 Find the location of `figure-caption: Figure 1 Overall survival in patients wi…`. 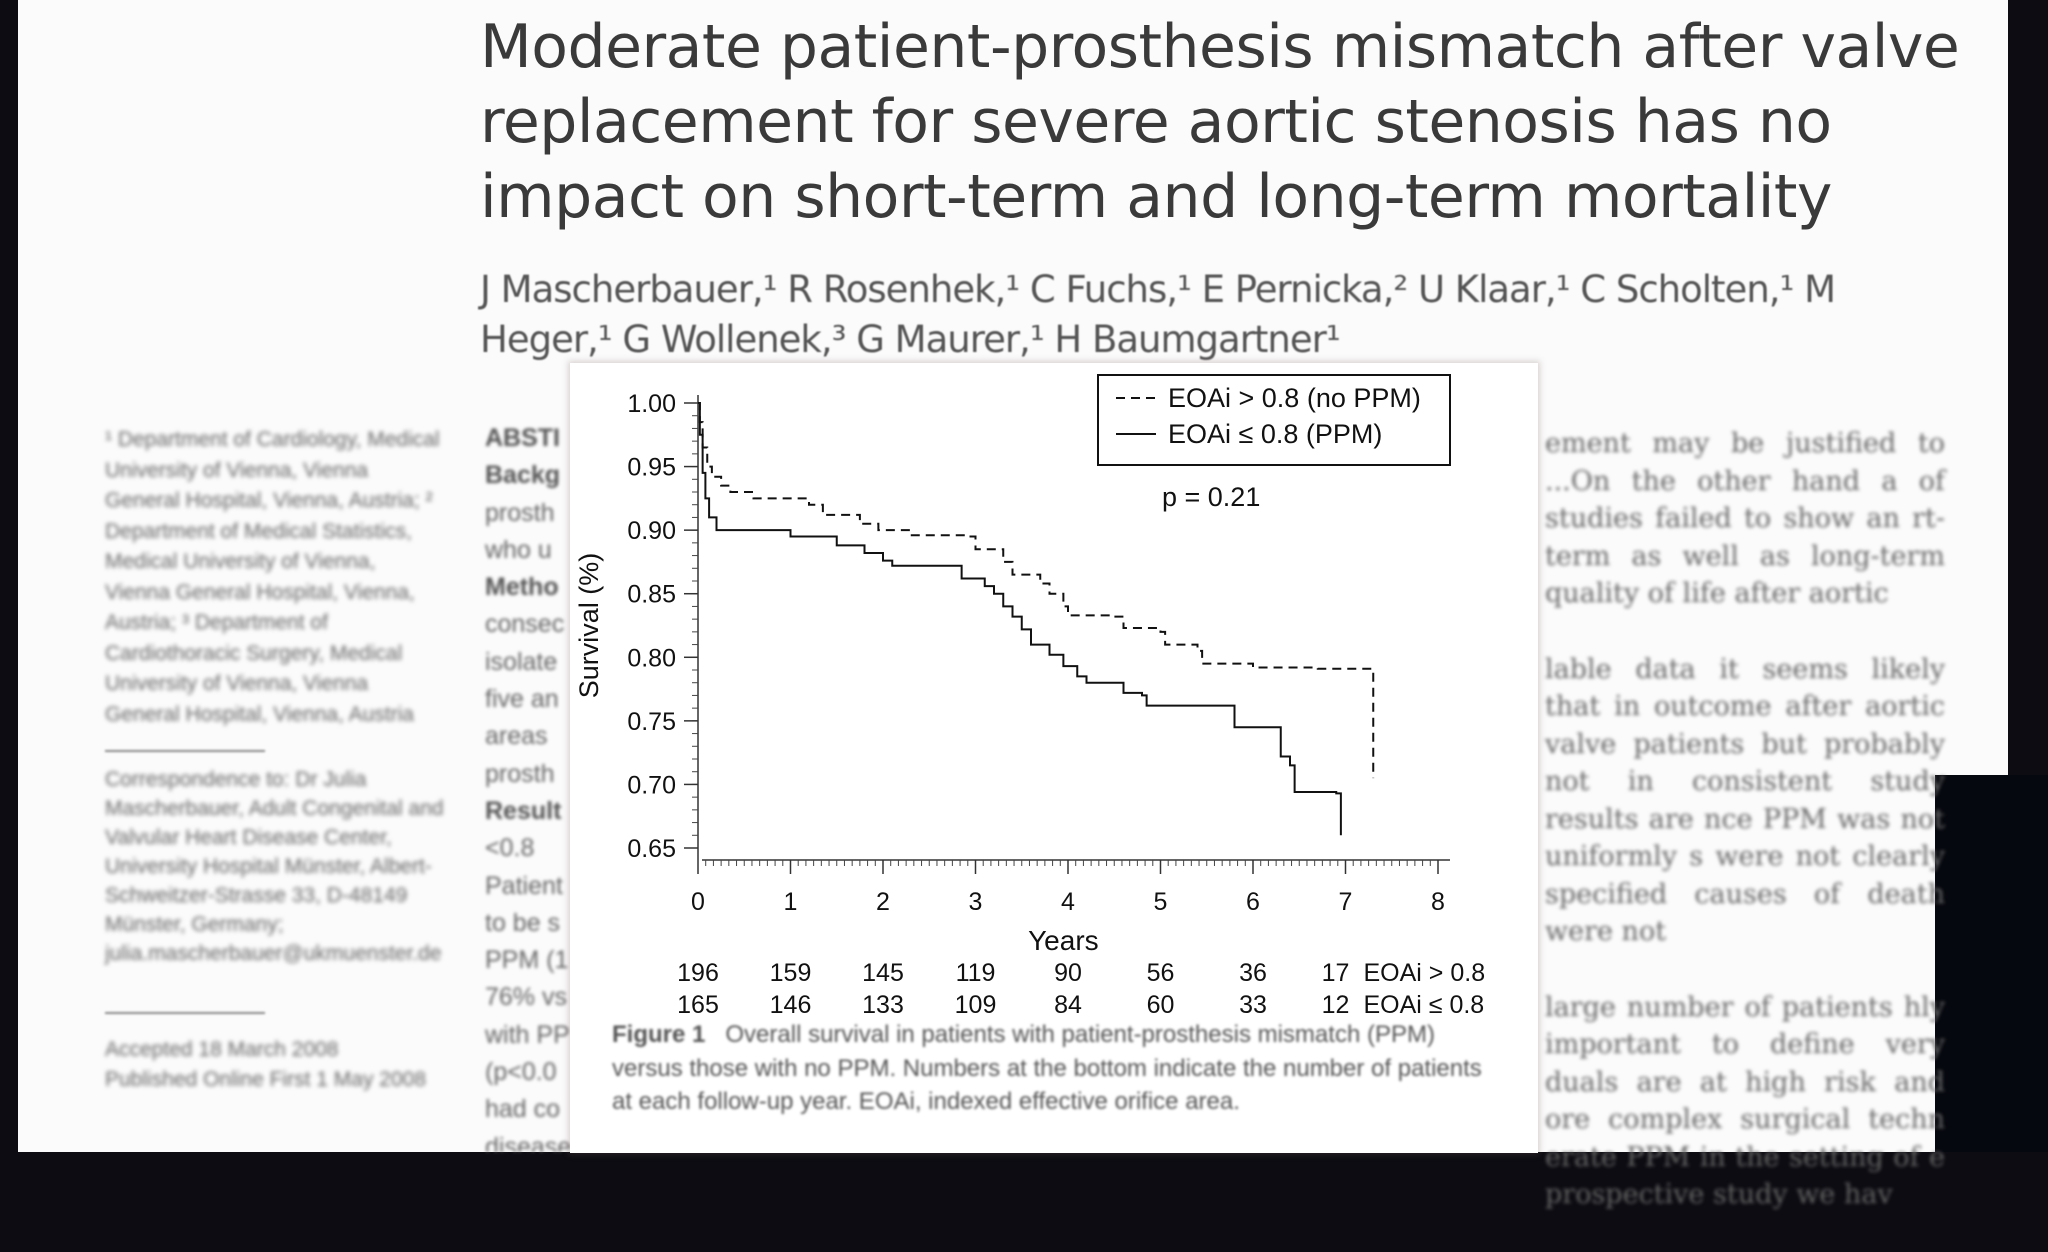

figure-caption: Figure 1 Overall survival in patients wi… is located at coordinates (1057, 1068).